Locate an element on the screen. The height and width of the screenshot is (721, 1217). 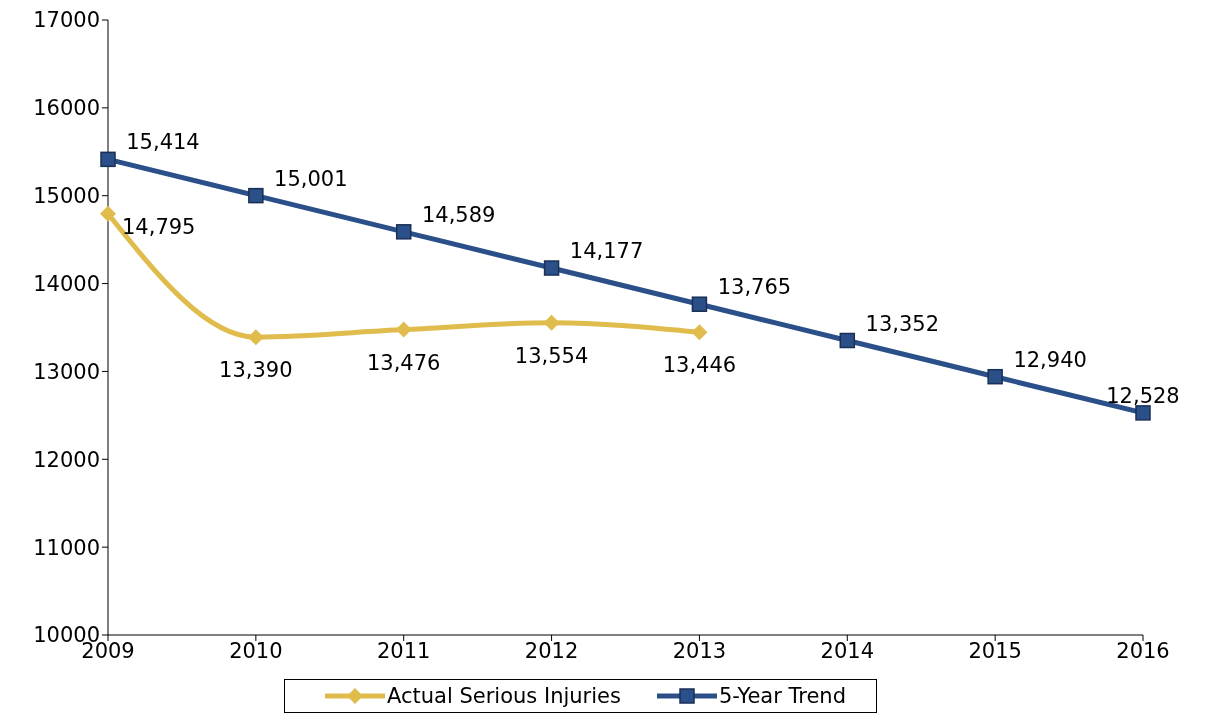
y-tick-label: 12000 is located at coordinates (66, 459).